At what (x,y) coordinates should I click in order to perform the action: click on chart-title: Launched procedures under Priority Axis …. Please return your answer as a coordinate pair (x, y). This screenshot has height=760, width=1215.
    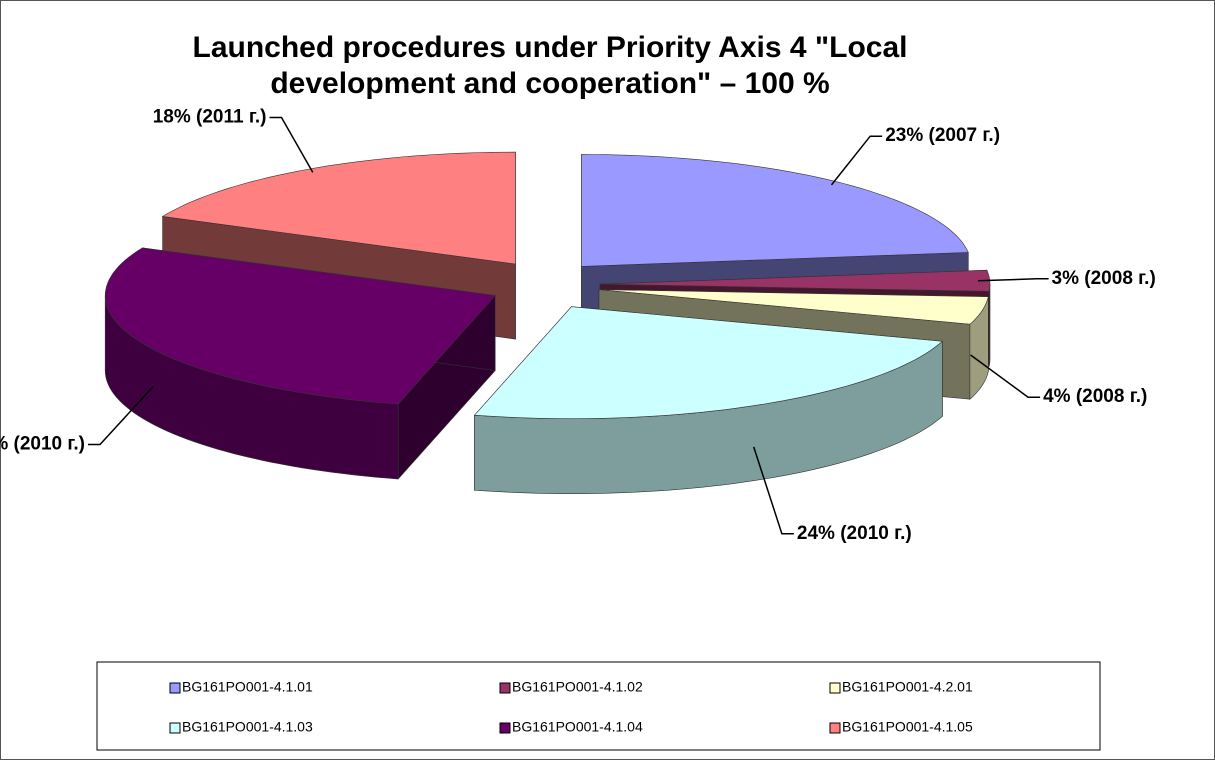
    Looking at the image, I should click on (550, 65).